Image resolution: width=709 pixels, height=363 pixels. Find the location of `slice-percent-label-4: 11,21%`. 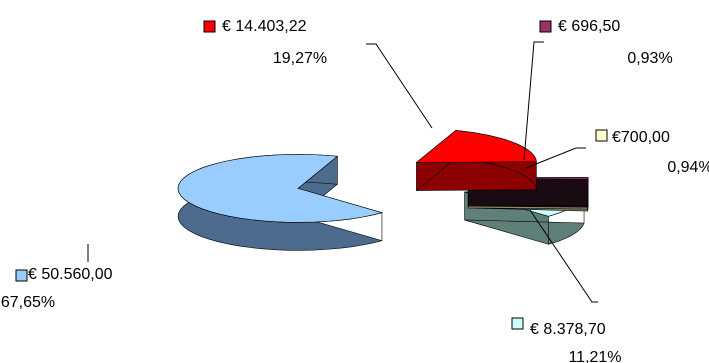

slice-percent-label-4: 11,21% is located at coordinates (594, 356).